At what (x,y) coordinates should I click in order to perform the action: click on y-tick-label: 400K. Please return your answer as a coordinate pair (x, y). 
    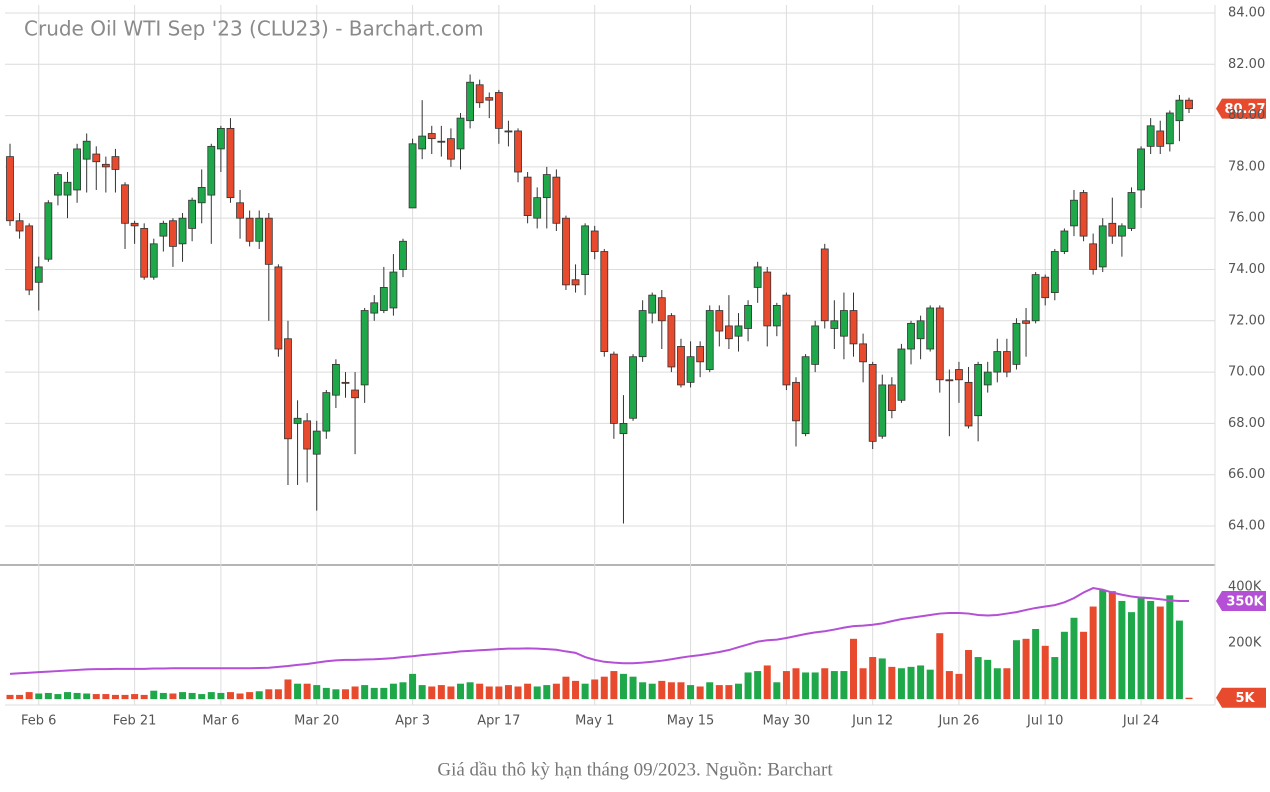
    Looking at the image, I should click on (1245, 586).